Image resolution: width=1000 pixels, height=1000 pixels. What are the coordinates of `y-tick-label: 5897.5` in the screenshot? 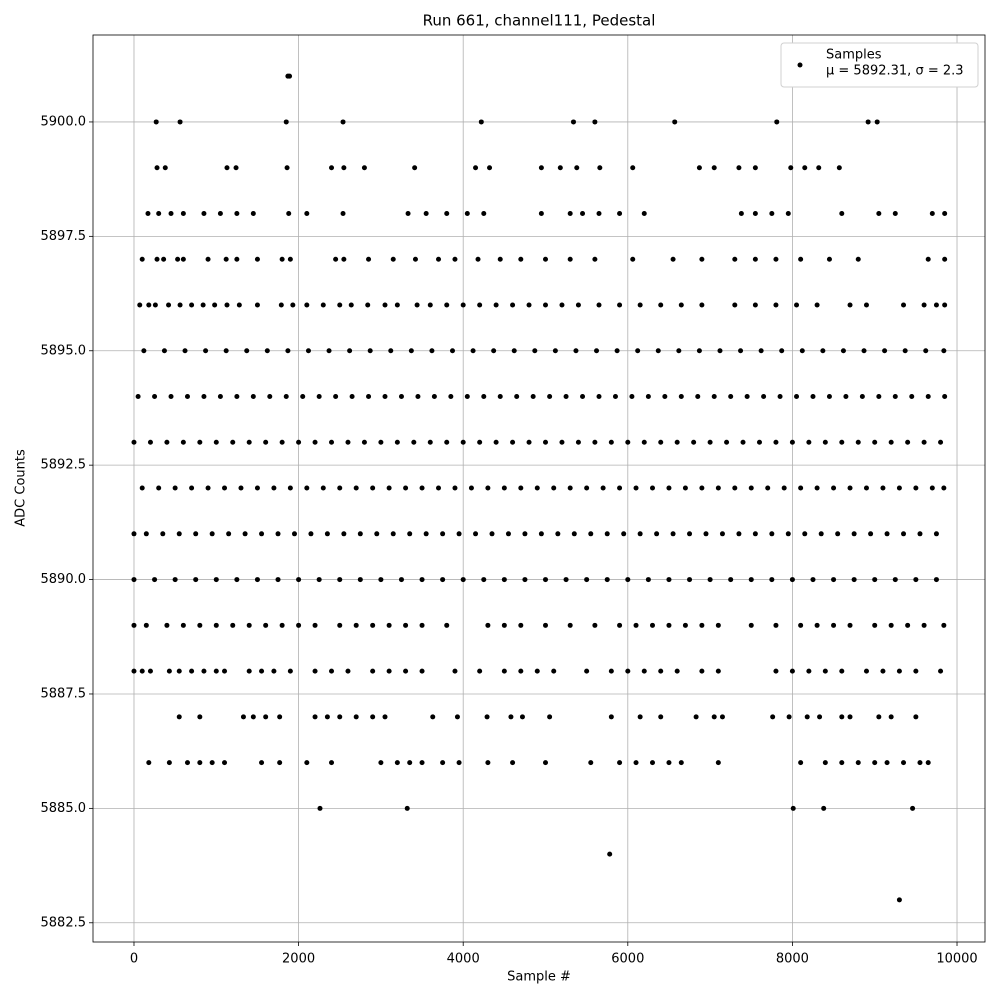 It's located at (64, 236).